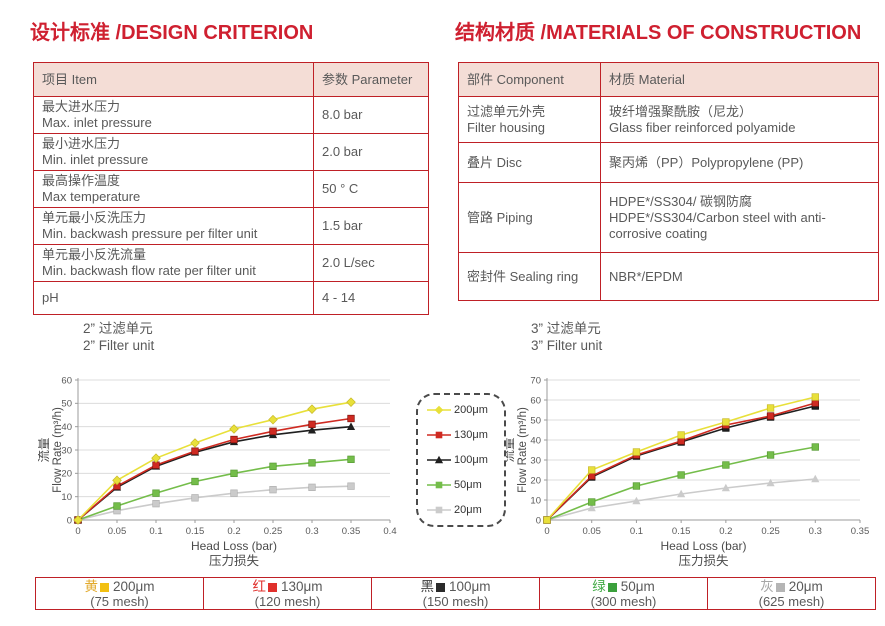 The image size is (885, 626). What do you see at coordinates (529, 79) in the screenshot?
I see `table-header-cell: 部件 Component` at bounding box center [529, 79].